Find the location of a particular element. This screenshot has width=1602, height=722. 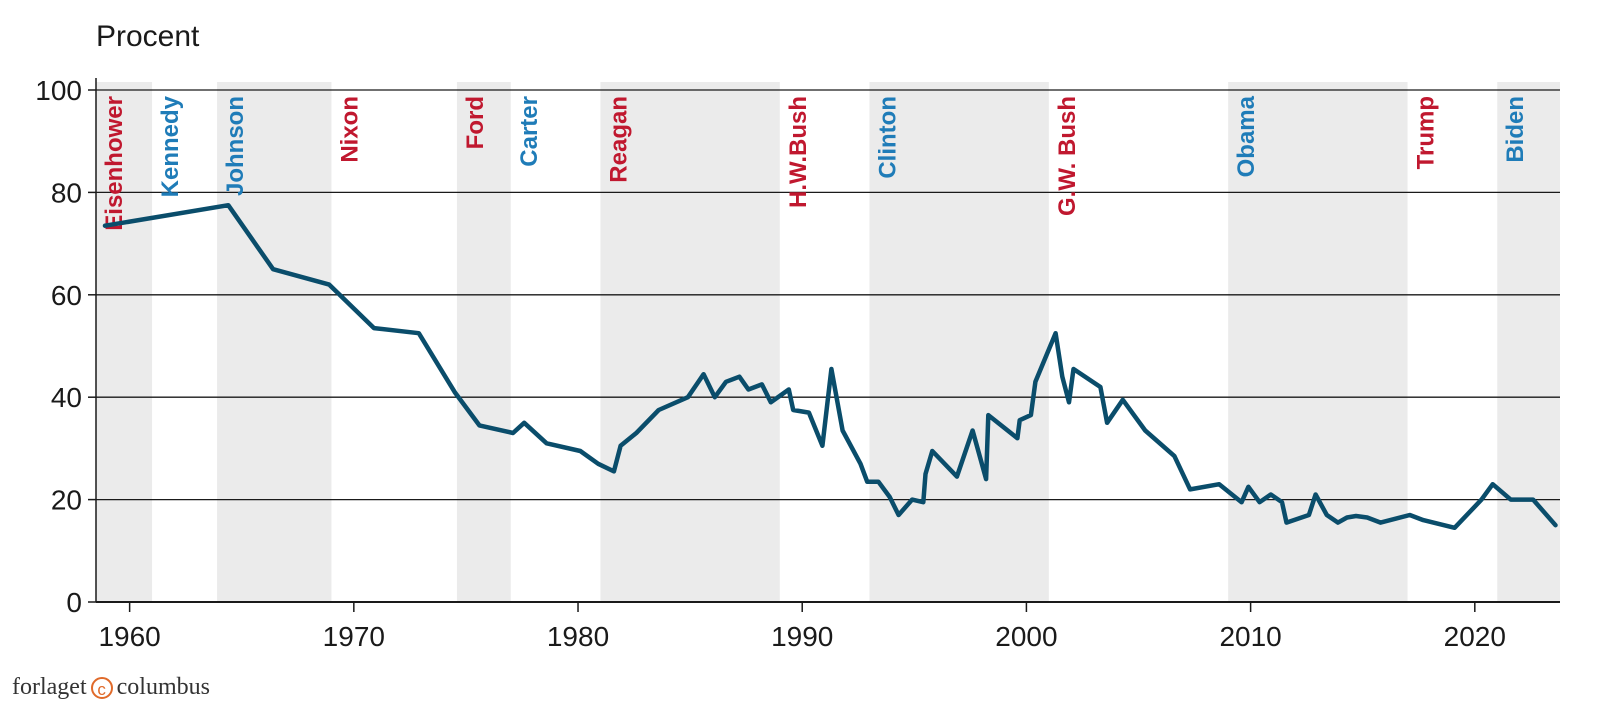

y-axis-label: Procent is located at coordinates (148, 36).